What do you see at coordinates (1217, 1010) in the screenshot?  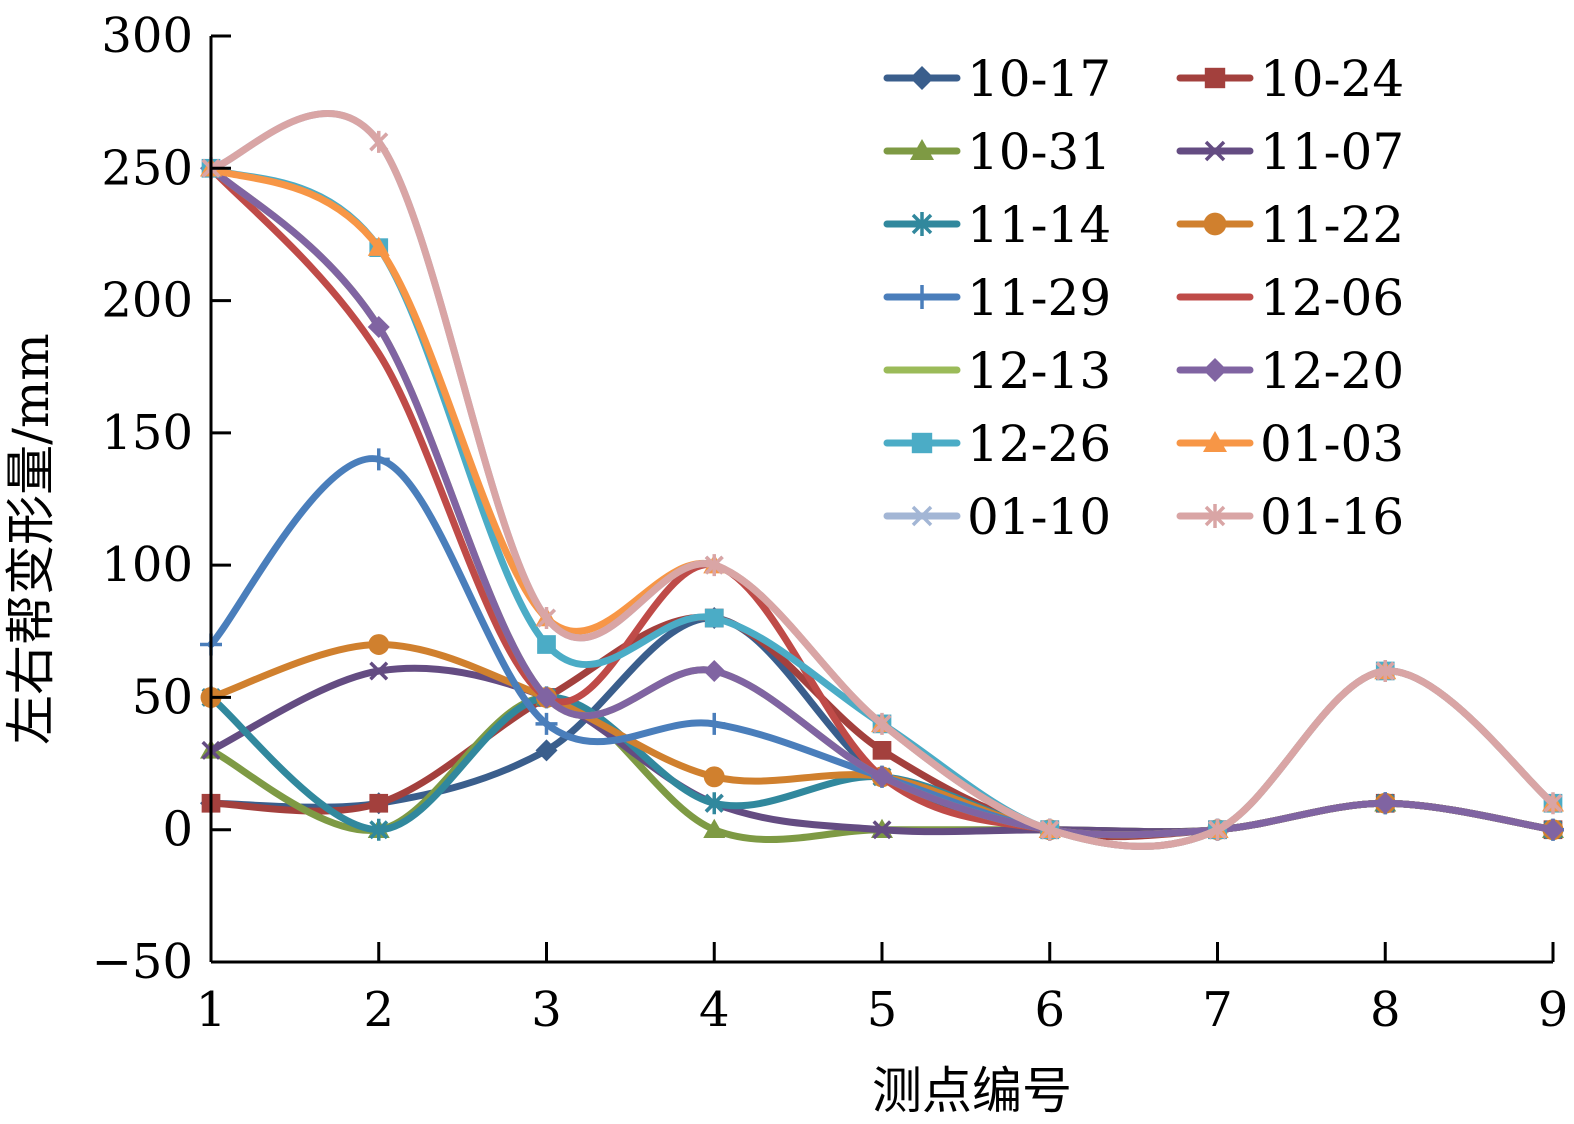 I see `x-tick-label: 7` at bounding box center [1217, 1010].